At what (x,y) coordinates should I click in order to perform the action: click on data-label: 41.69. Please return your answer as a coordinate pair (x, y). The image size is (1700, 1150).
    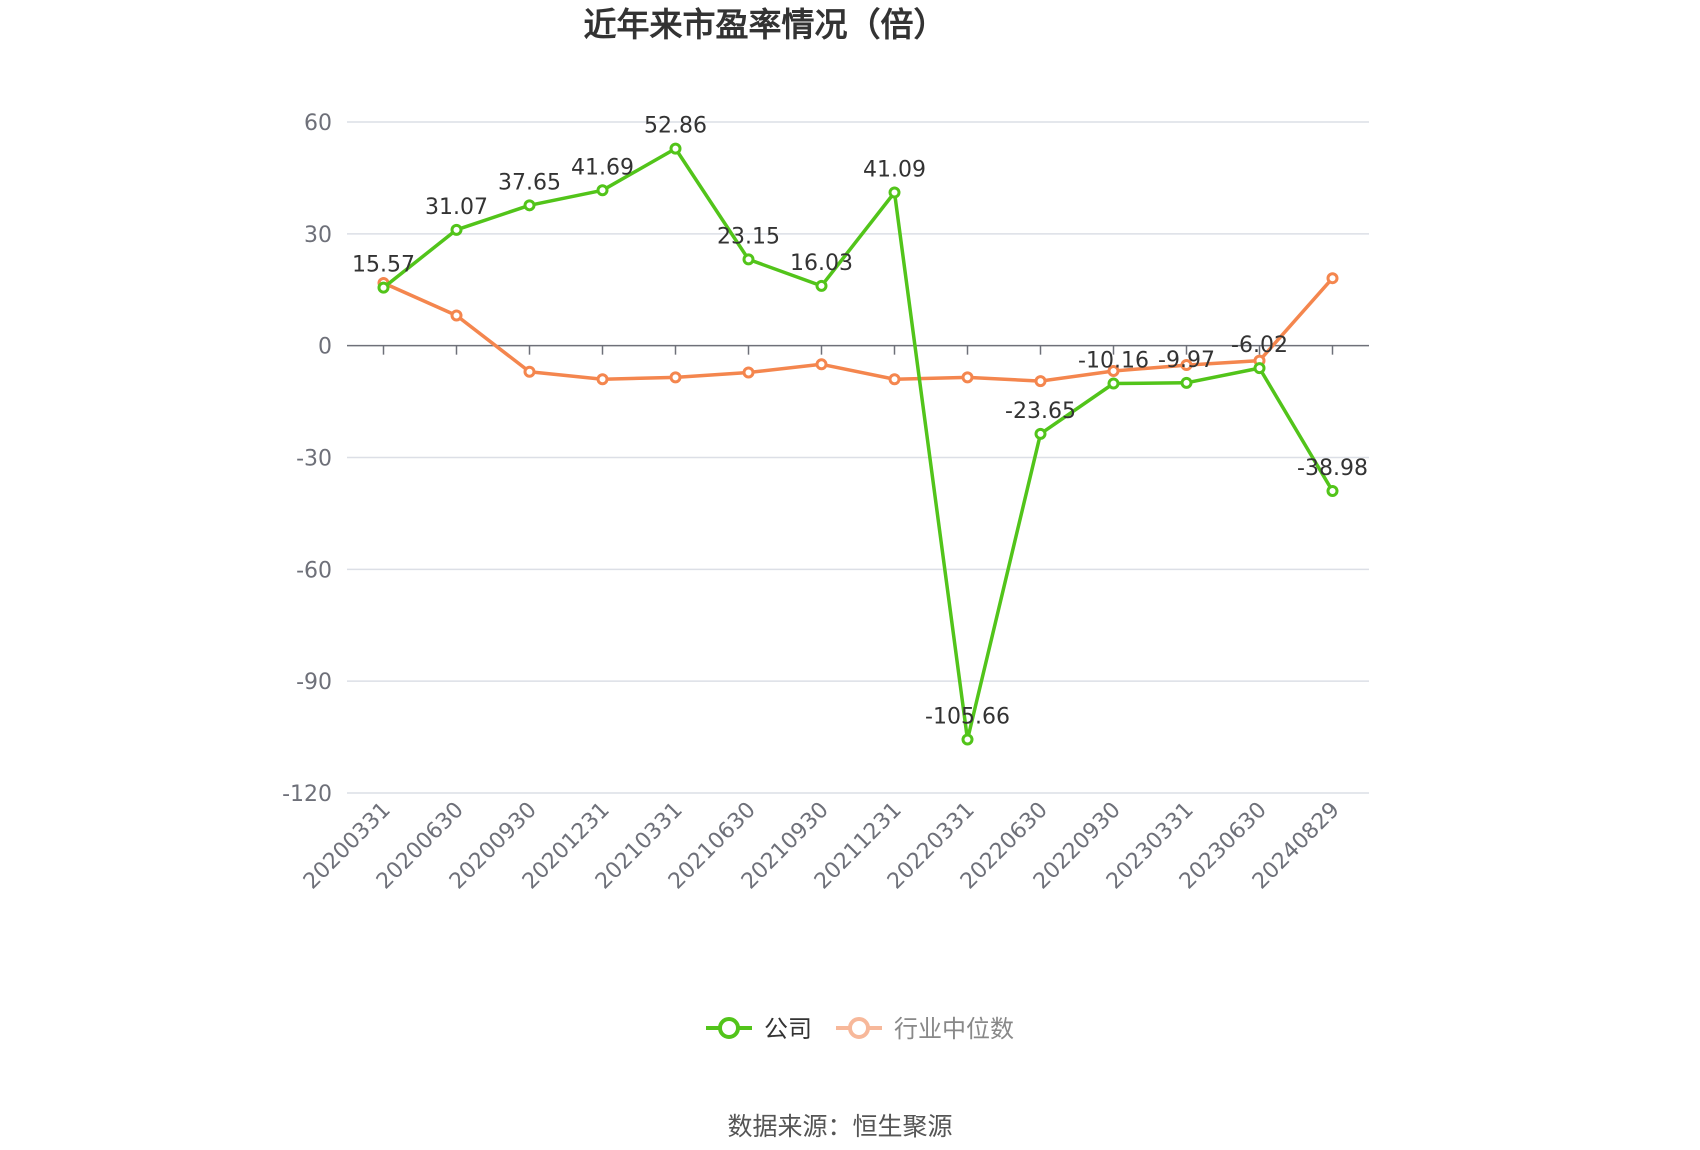
    Looking at the image, I should click on (602, 167).